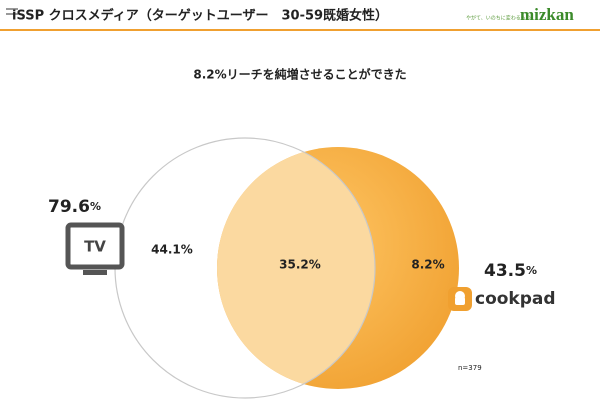 The width and height of the screenshot is (600, 414). I want to click on tv-icon, so click(95, 246).